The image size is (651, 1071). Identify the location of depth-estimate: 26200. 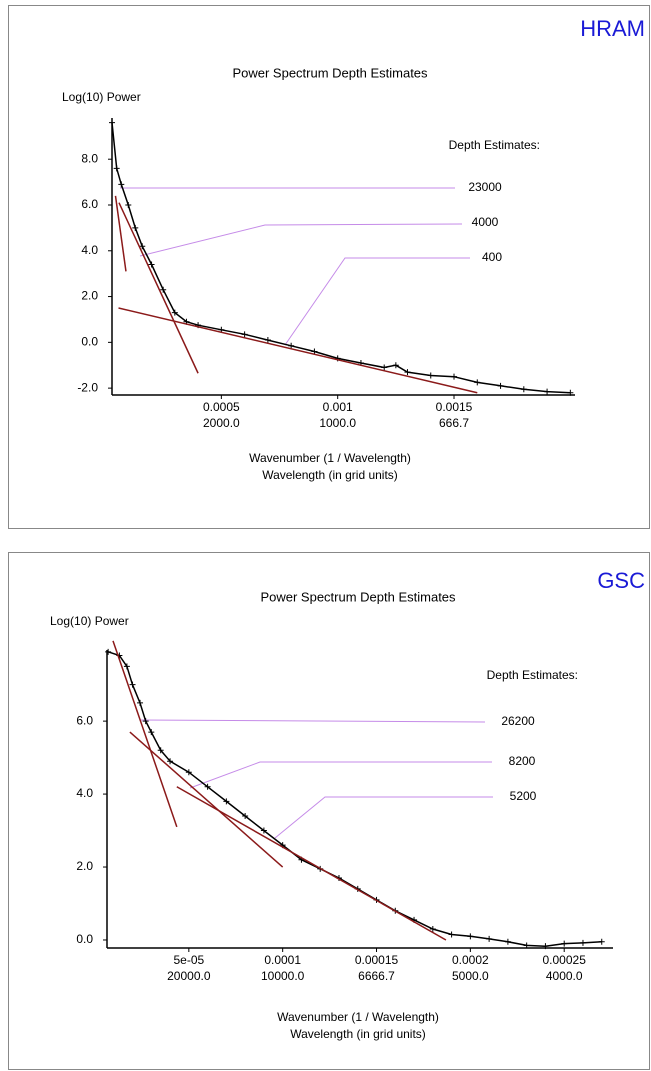
(518, 721).